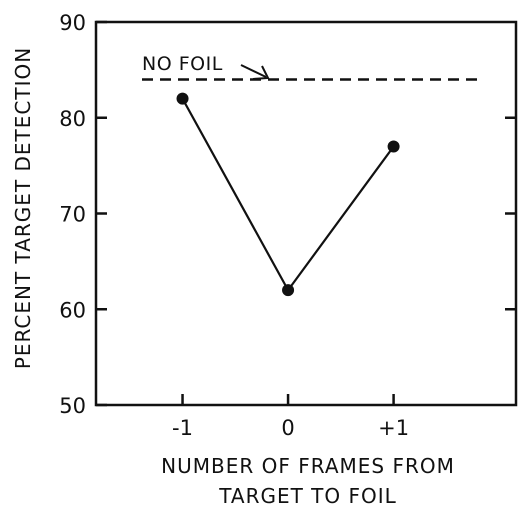 Image resolution: width=519 pixels, height=509 pixels. What do you see at coordinates (23, 208) in the screenshot?
I see `y-axis-title: PERCENT TARGET DETECTION` at bounding box center [23, 208].